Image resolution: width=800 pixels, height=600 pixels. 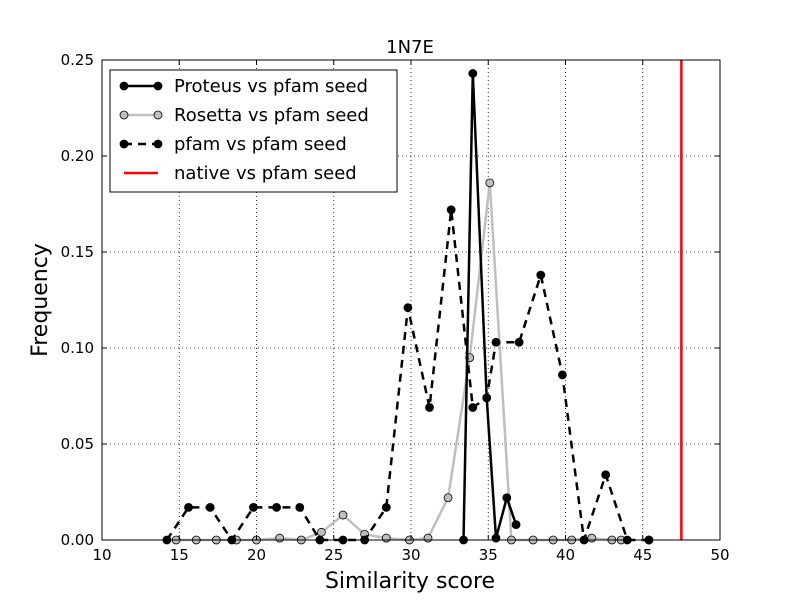 I want to click on series-line, so click(x=490, y=306).